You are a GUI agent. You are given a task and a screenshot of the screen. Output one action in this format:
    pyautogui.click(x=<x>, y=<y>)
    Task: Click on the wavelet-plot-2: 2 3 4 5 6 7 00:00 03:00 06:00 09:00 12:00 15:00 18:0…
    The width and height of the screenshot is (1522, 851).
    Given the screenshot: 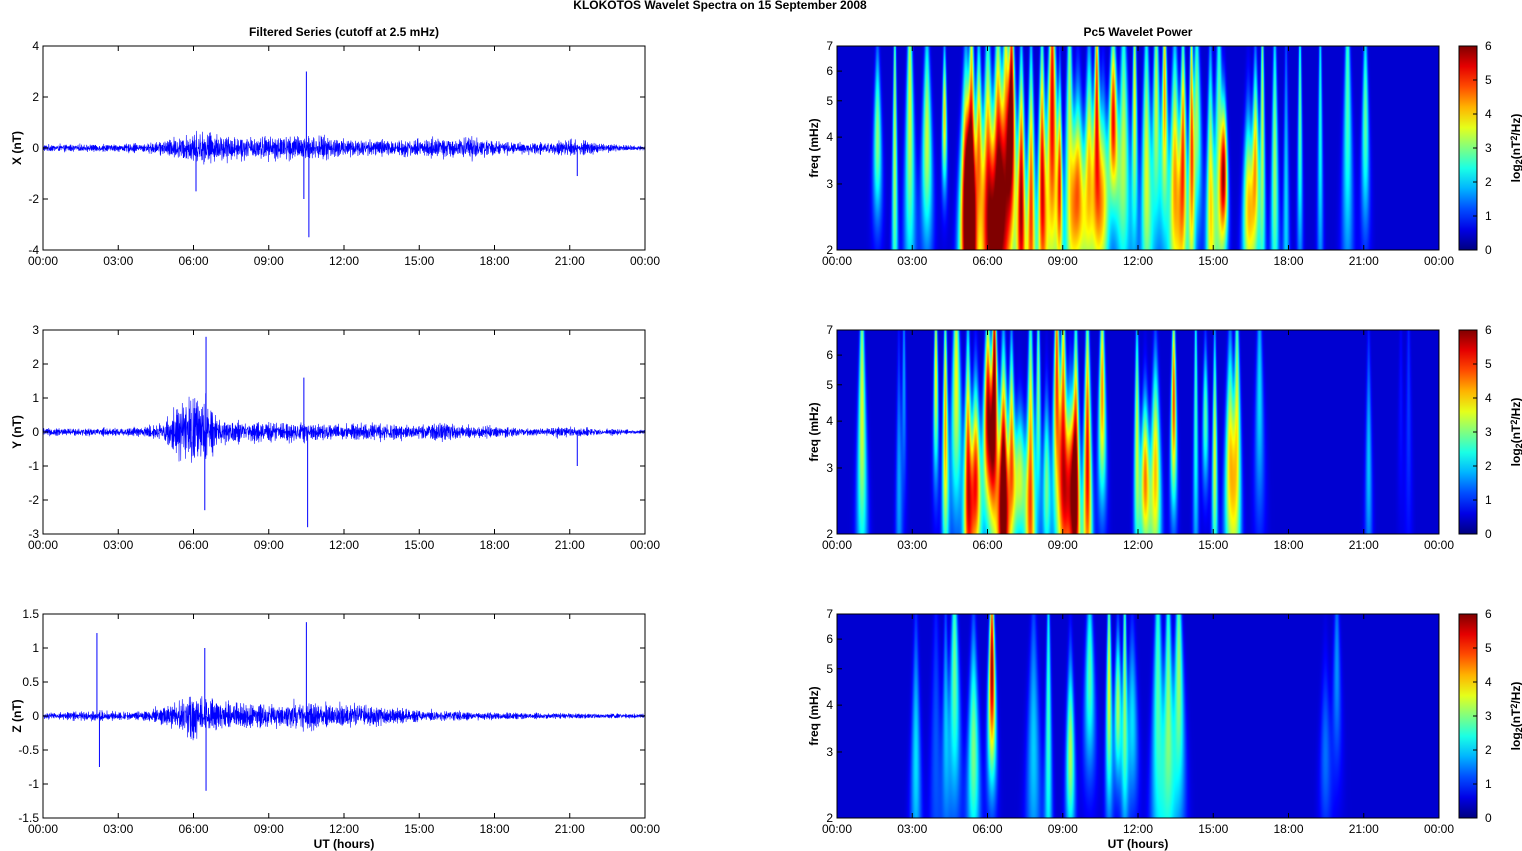 What is the action you would take?
    pyautogui.click(x=1164, y=437)
    